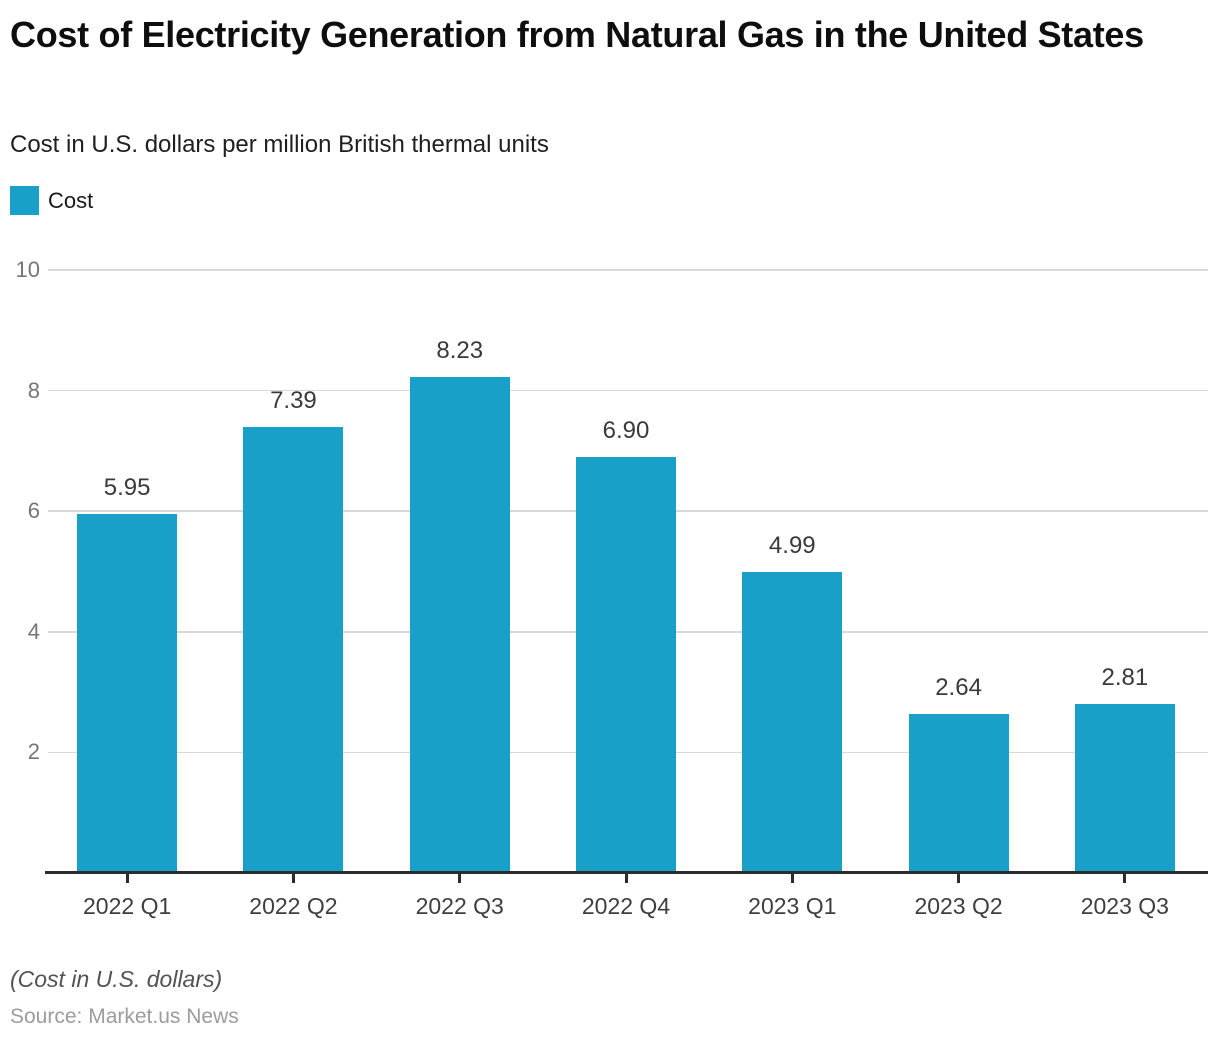  Describe the element at coordinates (1124, 906) in the screenshot. I see `x-axis-category-label: 2023 Q3` at that location.